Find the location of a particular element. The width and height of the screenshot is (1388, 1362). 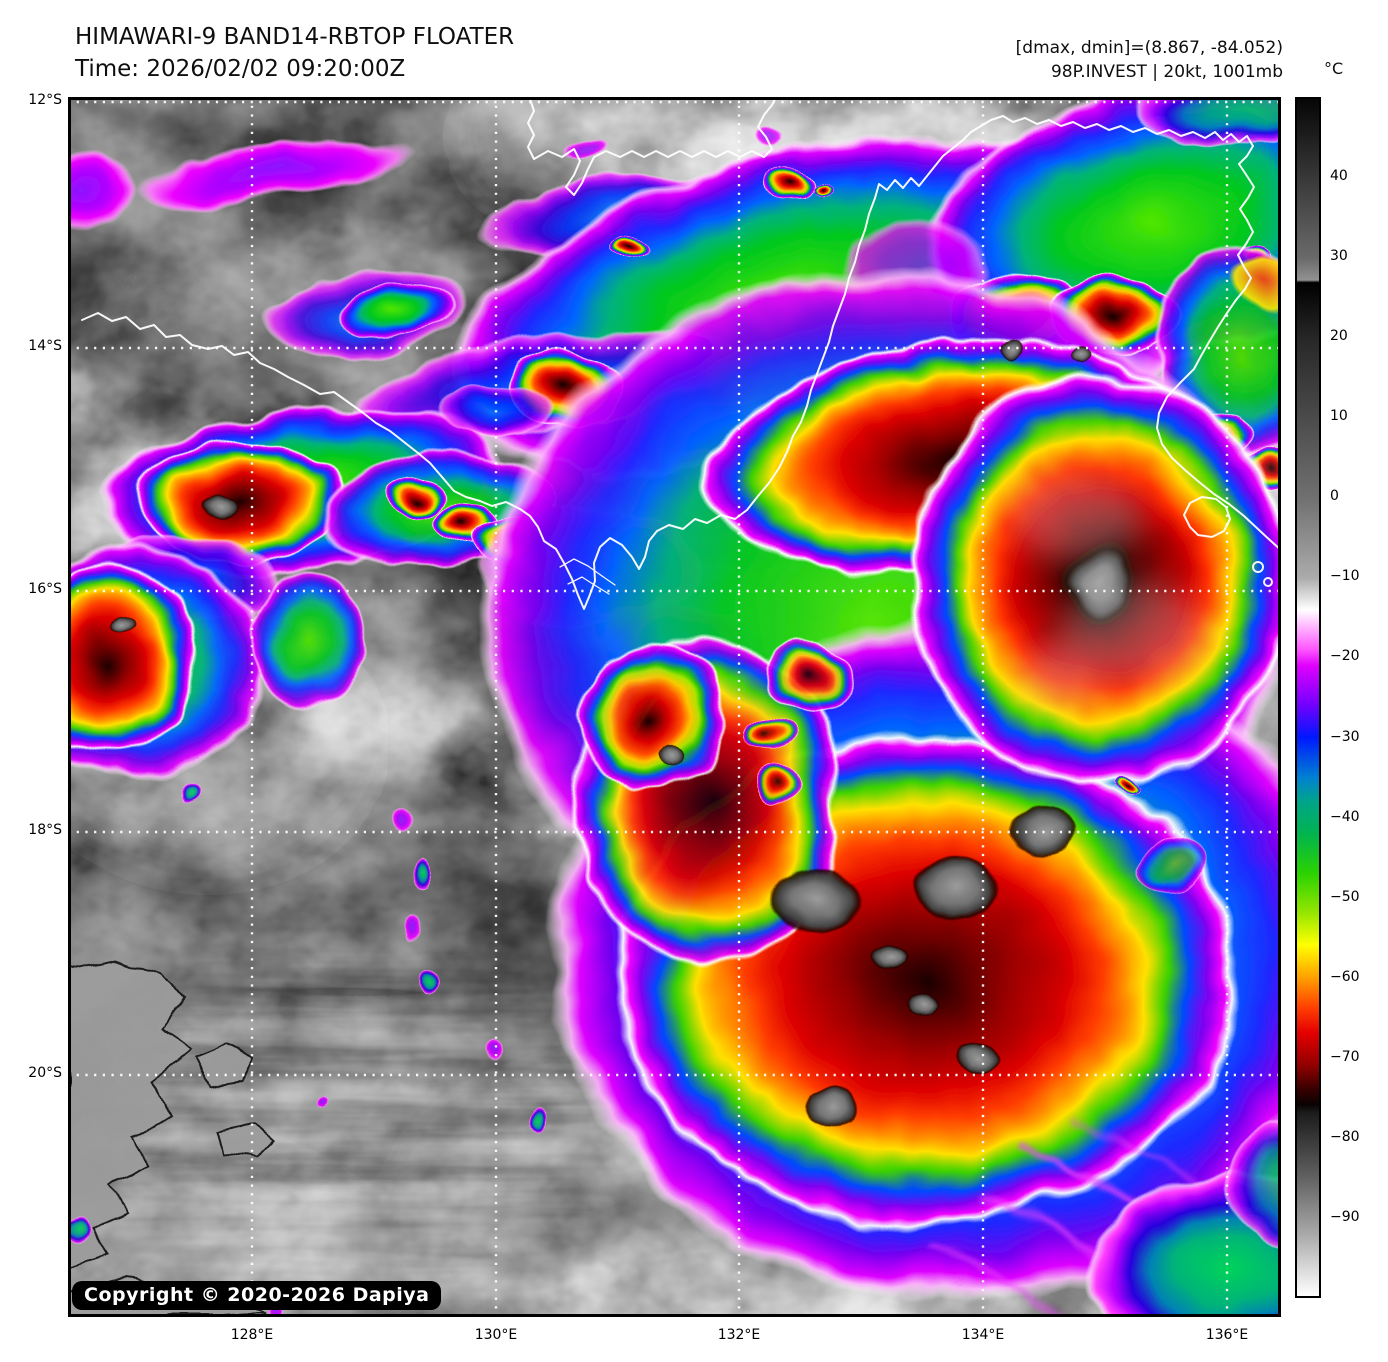

lon-tick-label: 134°E is located at coordinates (983, 1335).